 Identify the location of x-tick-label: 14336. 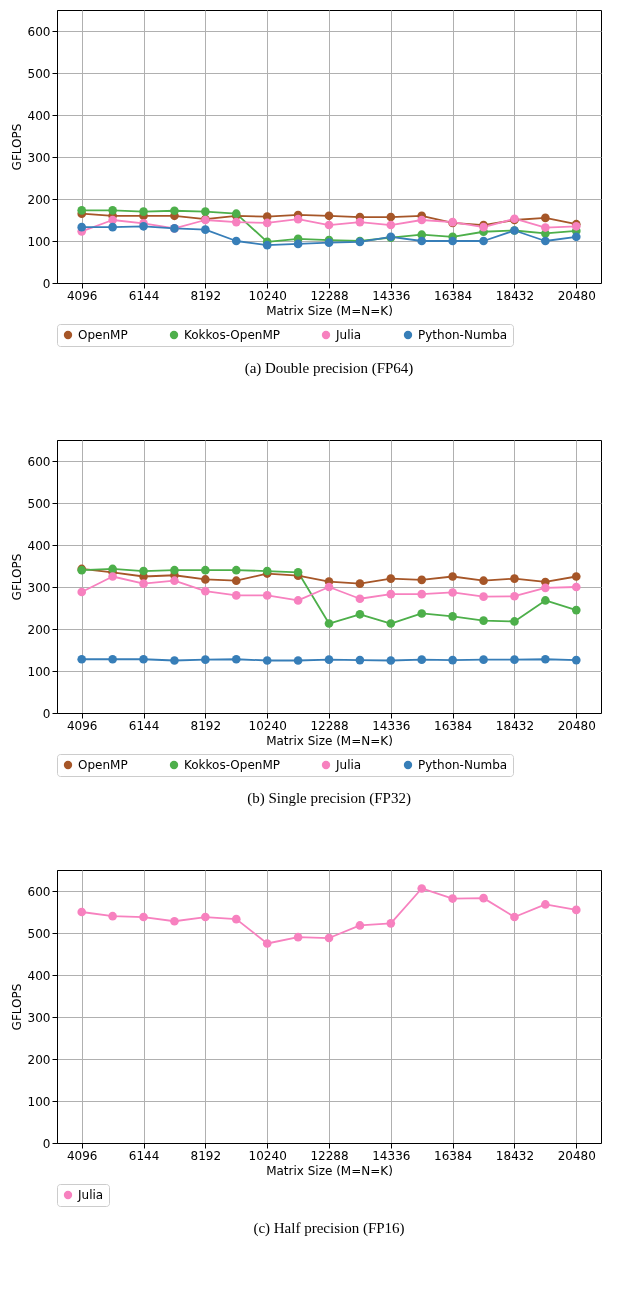
(391, 725).